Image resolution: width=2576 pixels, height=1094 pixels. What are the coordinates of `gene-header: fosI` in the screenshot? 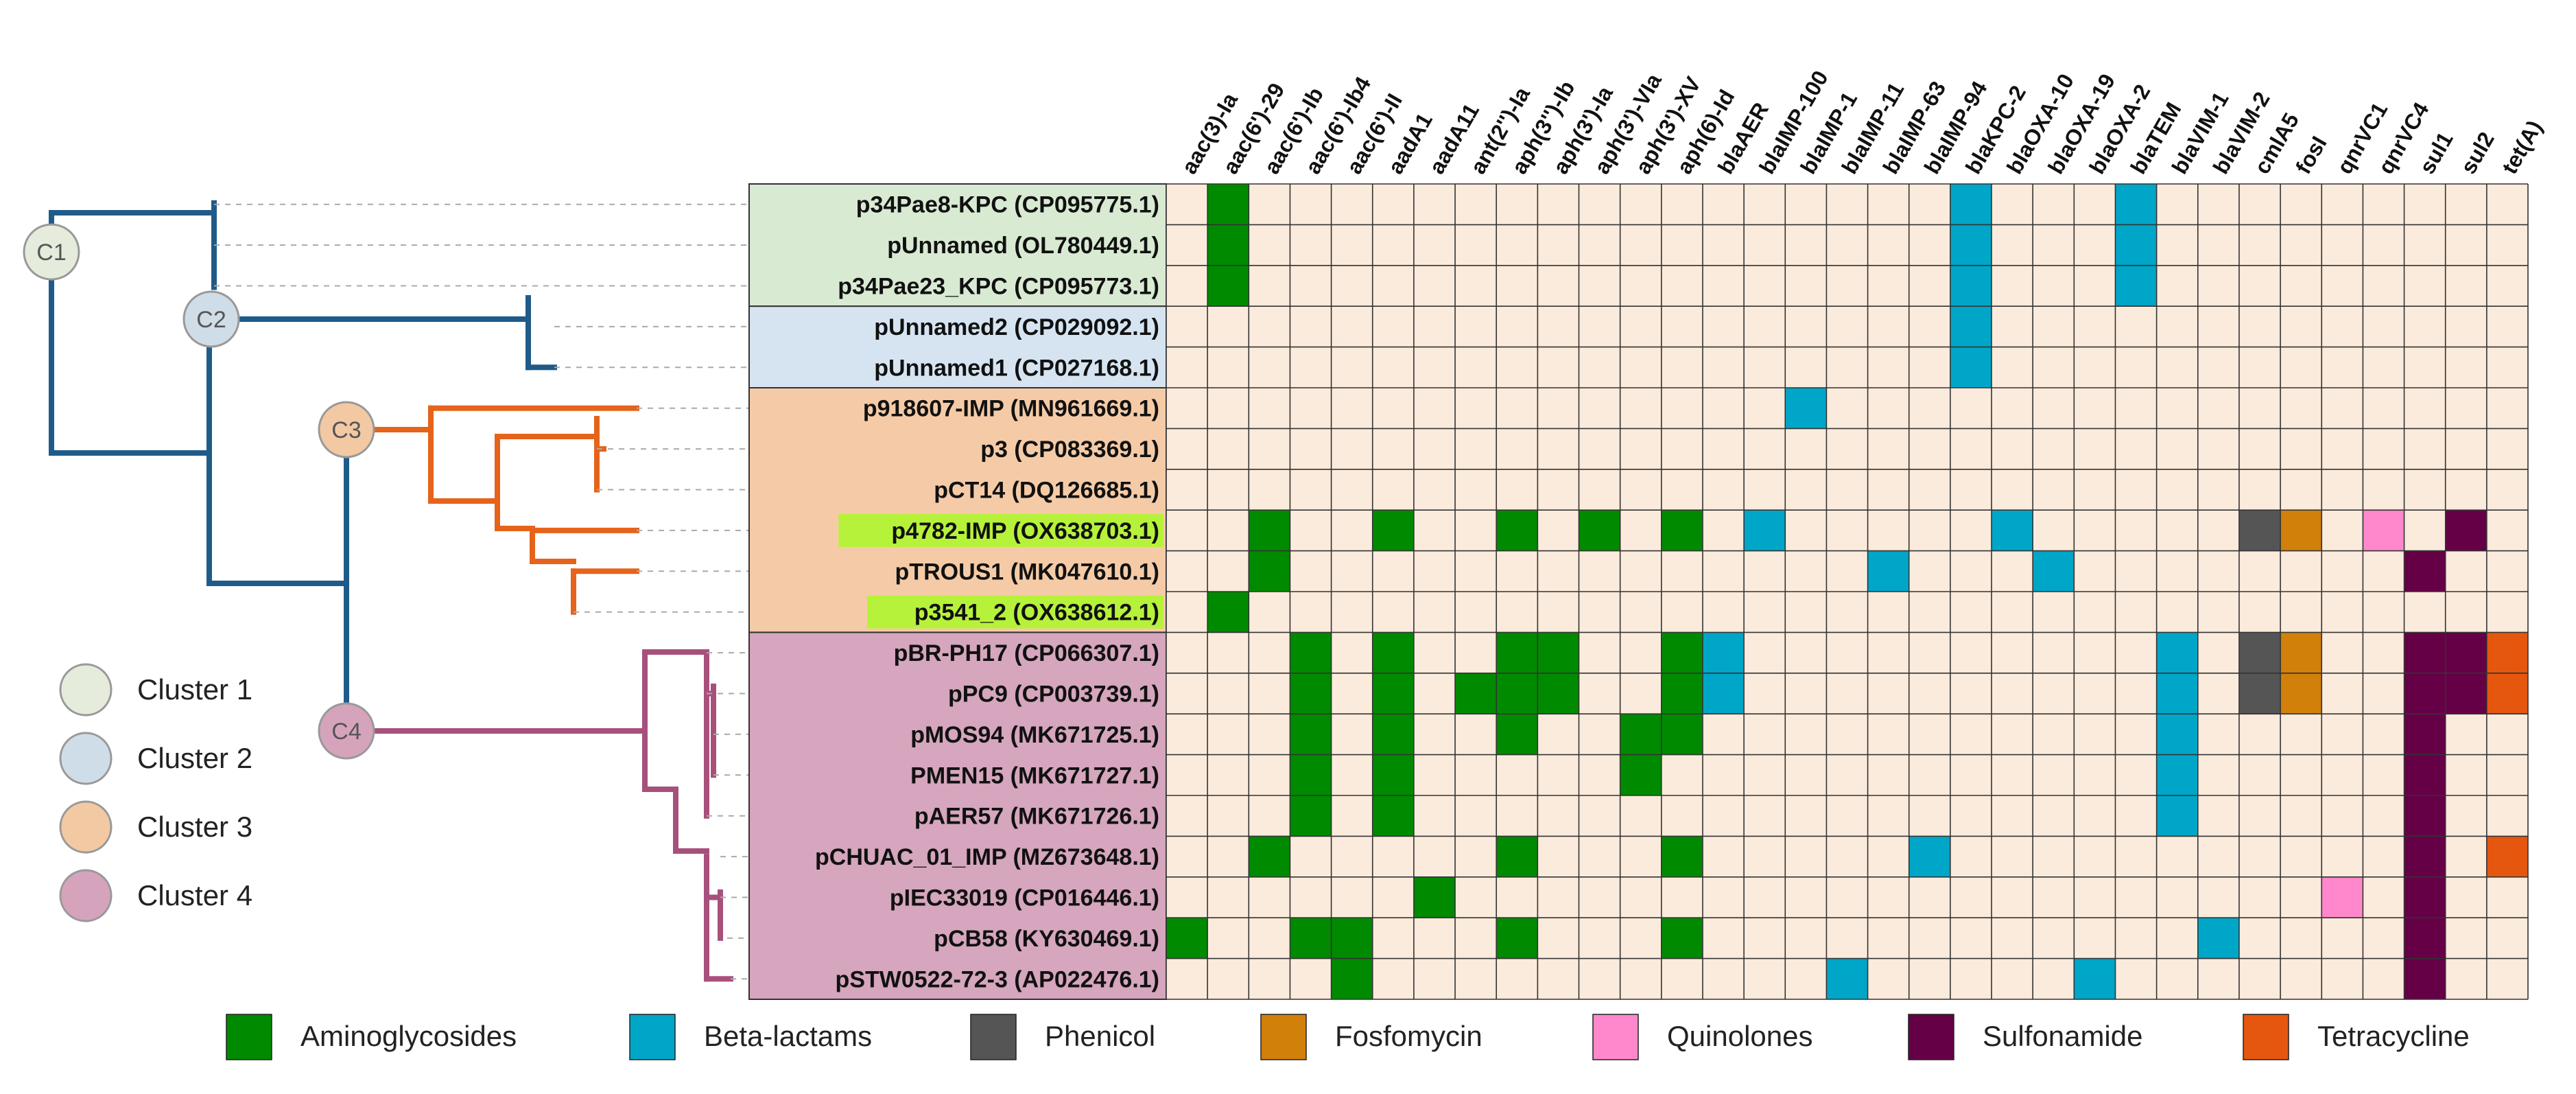 It's located at (2311, 155).